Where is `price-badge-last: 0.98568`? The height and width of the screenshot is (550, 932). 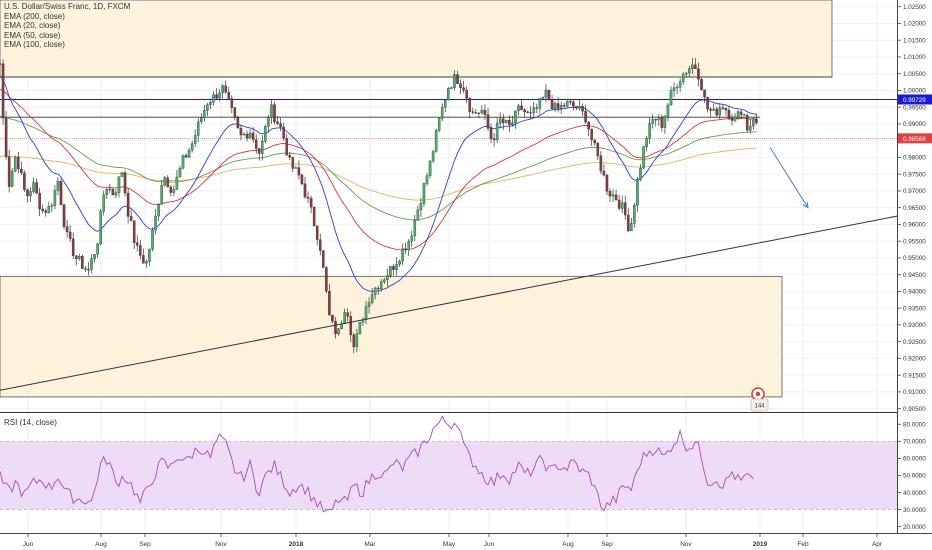
price-badge-last: 0.98568 is located at coordinates (915, 138).